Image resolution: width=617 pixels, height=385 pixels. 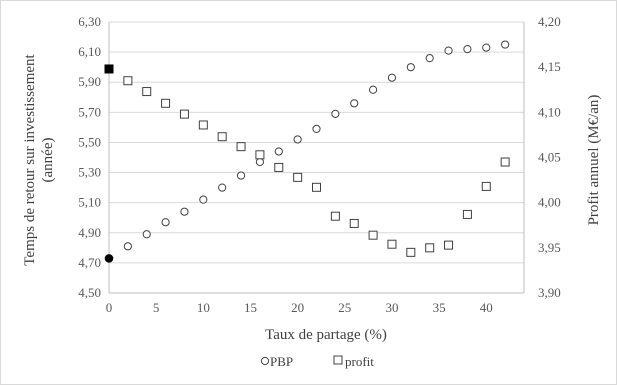 I want to click on y-right-tick-label: 4,10, so click(x=549, y=111).